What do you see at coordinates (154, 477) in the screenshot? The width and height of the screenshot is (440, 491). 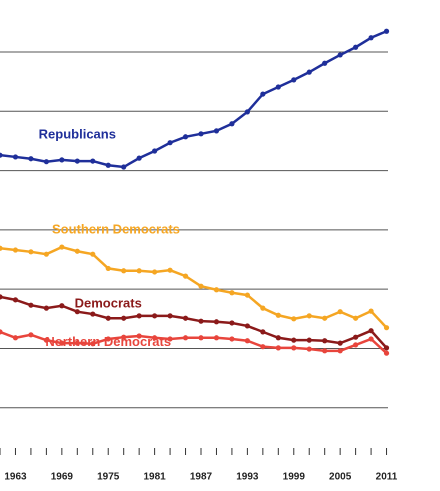 I see `x-tick-label: 1981` at bounding box center [154, 477].